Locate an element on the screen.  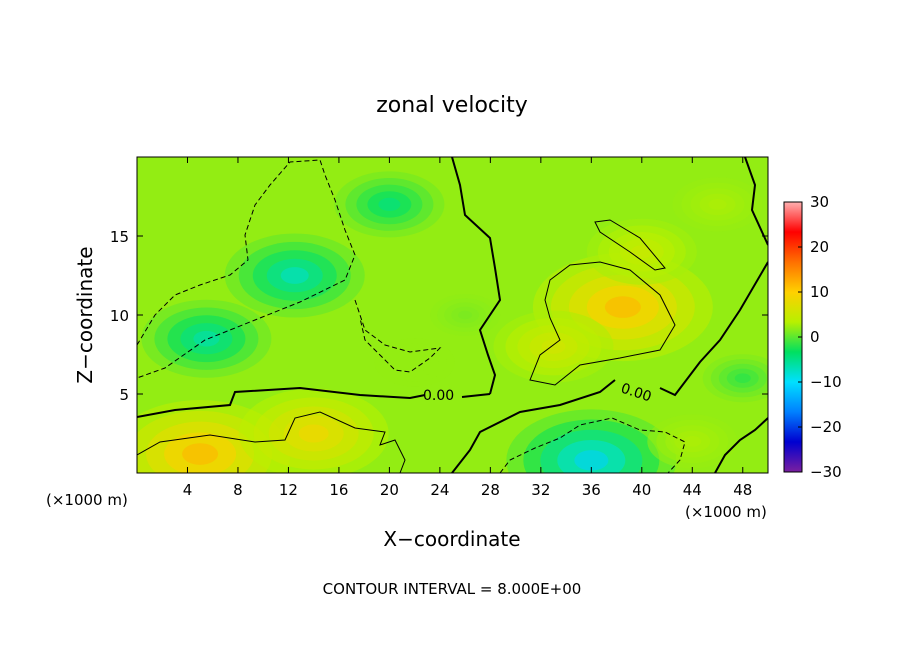
contour-interval-note: CONTOUR INTERVAL = 8.000E+00 is located at coordinates (452, 589).